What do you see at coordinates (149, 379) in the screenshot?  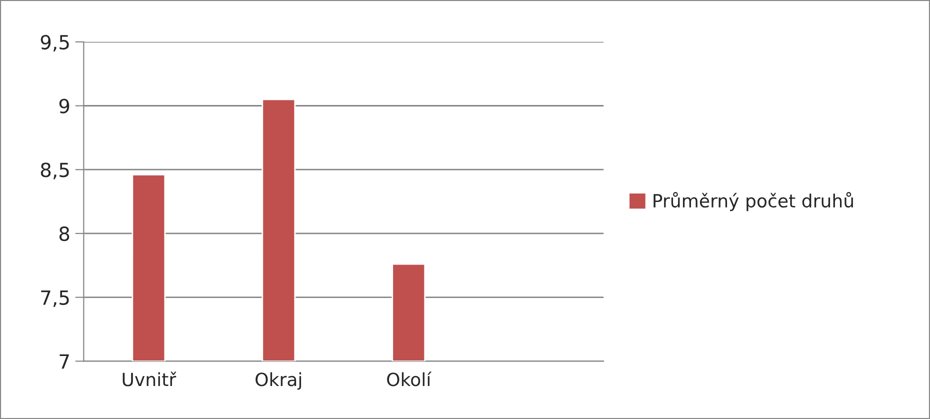 I see `x-tick-label: Uvnitř` at bounding box center [149, 379].